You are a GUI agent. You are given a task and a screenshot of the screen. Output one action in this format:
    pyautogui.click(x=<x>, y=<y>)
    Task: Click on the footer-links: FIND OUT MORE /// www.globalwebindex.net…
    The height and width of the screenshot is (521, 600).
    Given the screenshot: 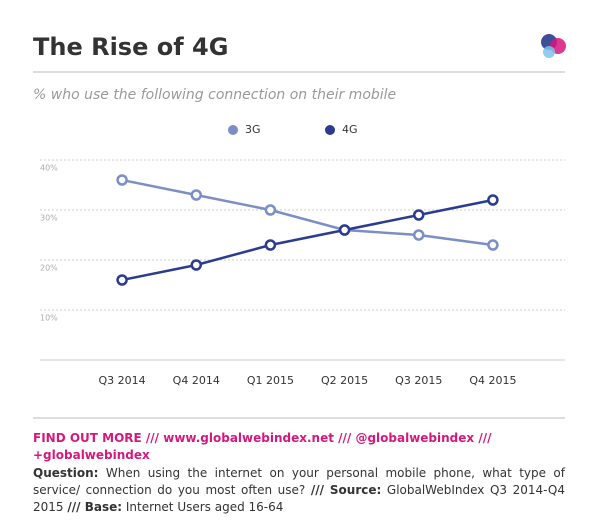 What is the action you would take?
    pyautogui.click(x=262, y=446)
    